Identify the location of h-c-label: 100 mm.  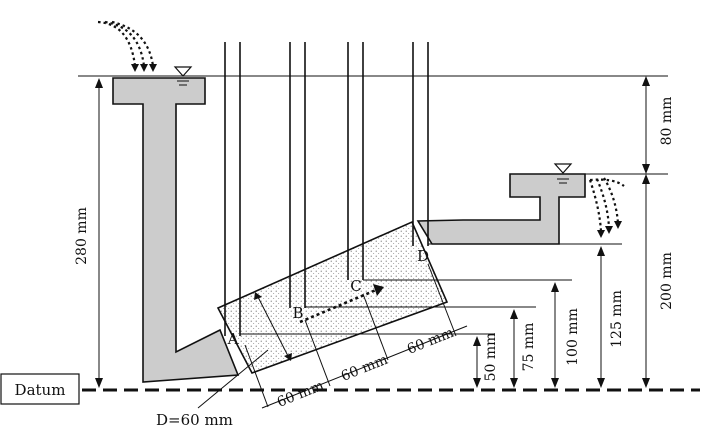
(573, 337).